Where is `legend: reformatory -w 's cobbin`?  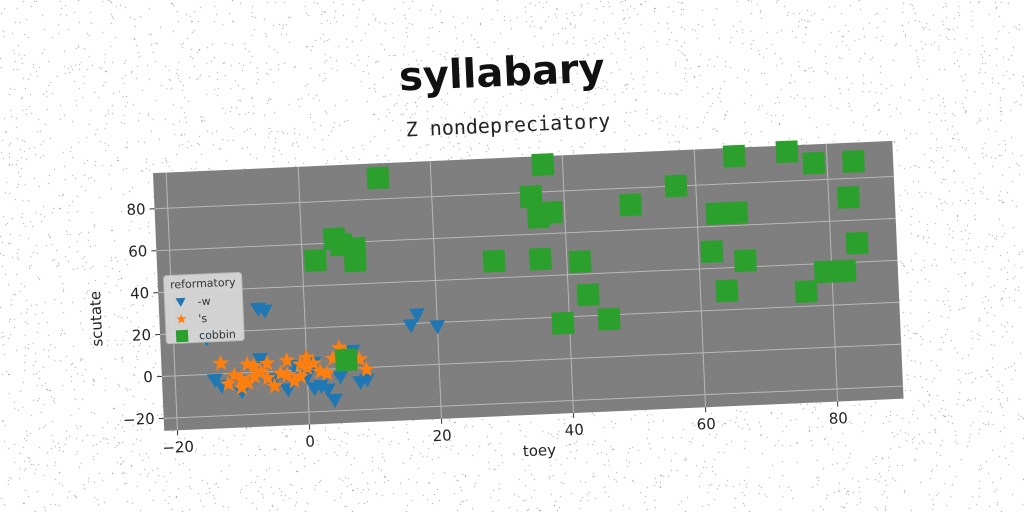 legend: reformatory -w 's cobbin is located at coordinates (204, 308).